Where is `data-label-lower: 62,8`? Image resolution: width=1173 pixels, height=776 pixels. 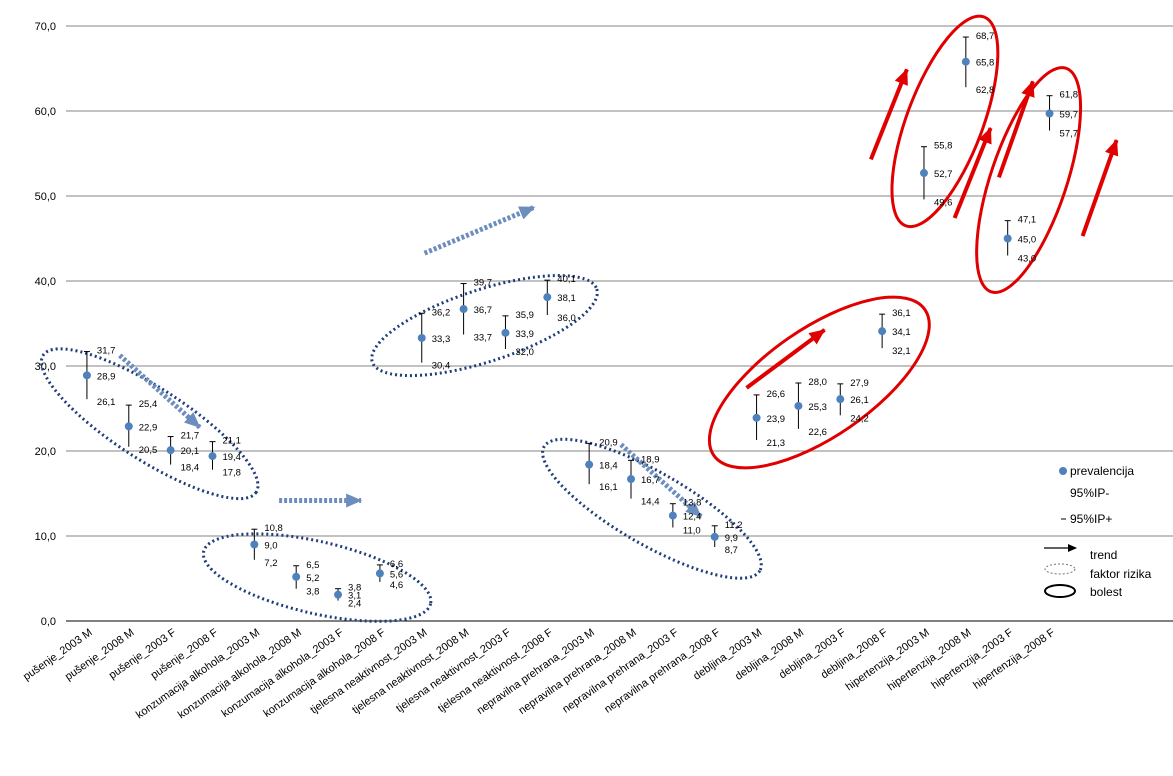
data-label-lower: 62,8 is located at coordinates (985, 90).